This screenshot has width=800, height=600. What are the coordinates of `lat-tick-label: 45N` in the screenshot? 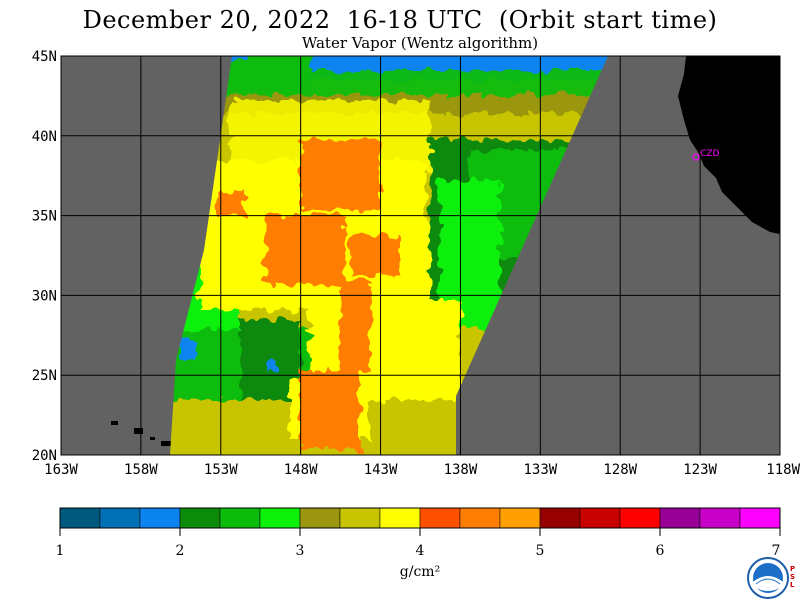 It's located at (44, 57).